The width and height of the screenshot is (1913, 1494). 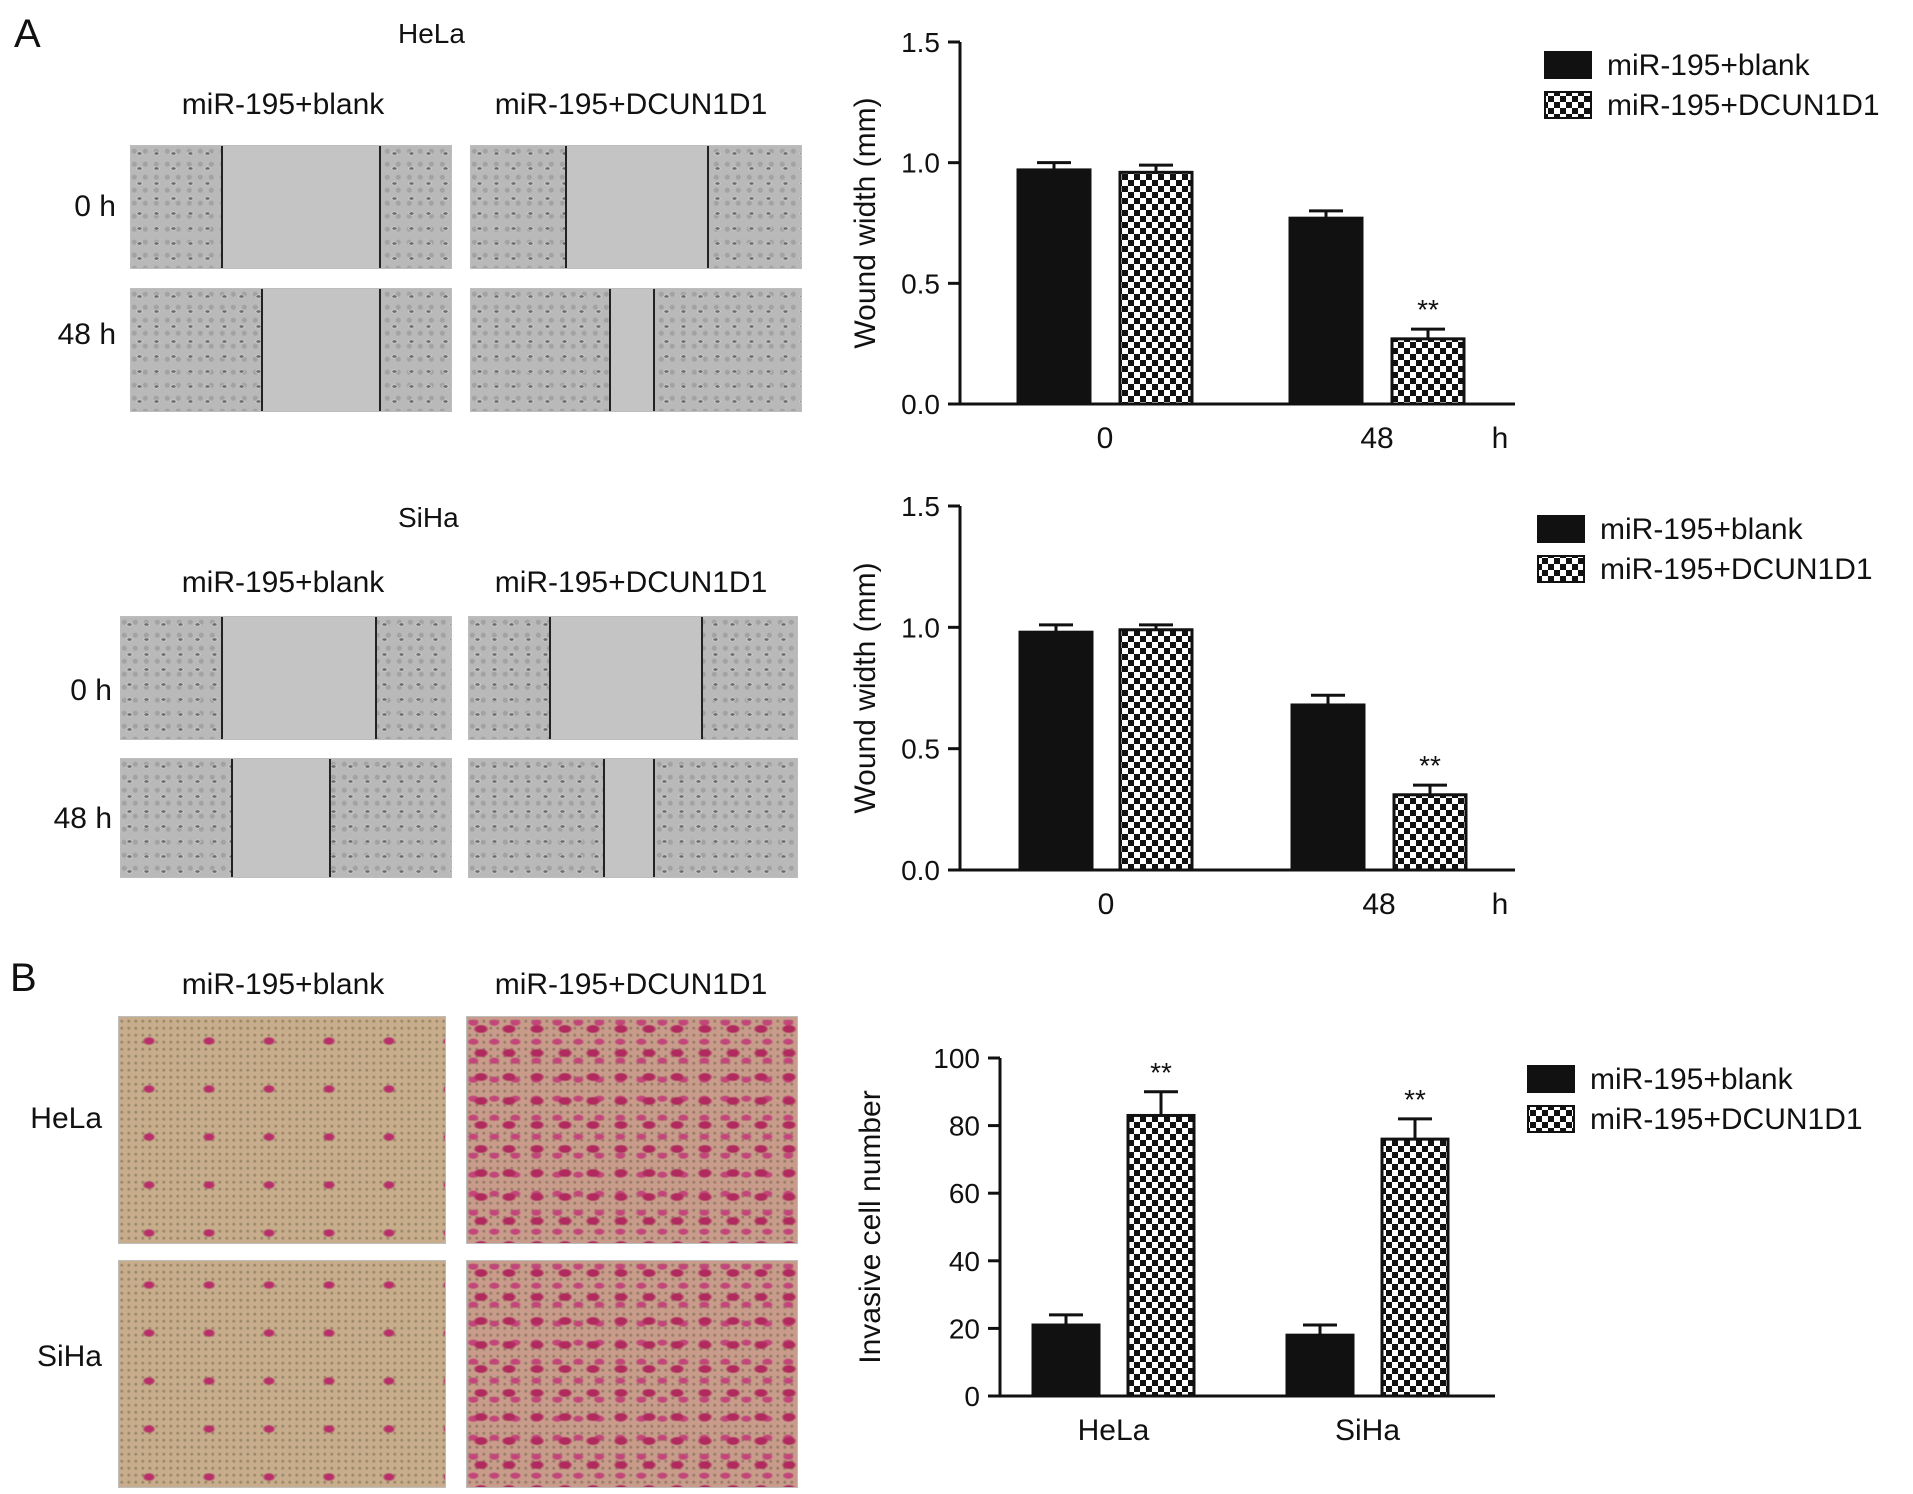 What do you see at coordinates (964, 1193) in the screenshot?
I see `y-tick-label: 60` at bounding box center [964, 1193].